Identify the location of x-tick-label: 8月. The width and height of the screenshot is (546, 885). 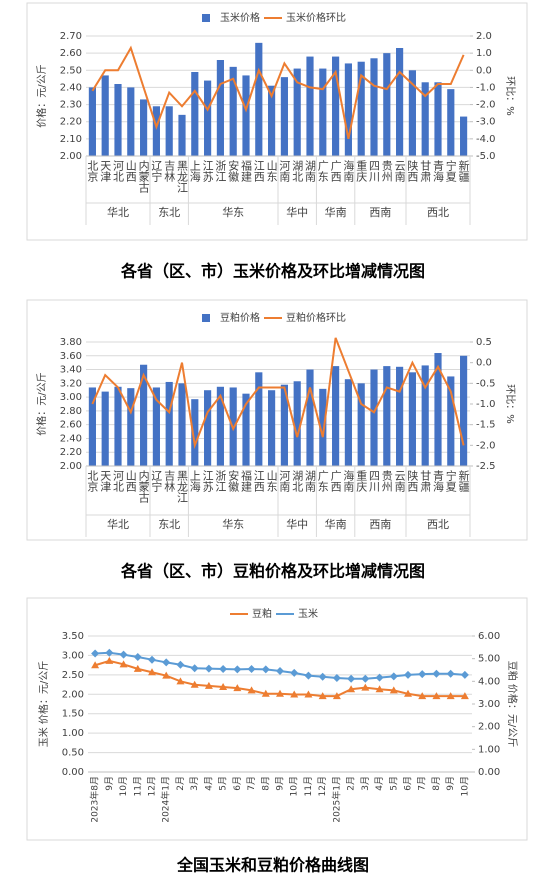
(436, 783).